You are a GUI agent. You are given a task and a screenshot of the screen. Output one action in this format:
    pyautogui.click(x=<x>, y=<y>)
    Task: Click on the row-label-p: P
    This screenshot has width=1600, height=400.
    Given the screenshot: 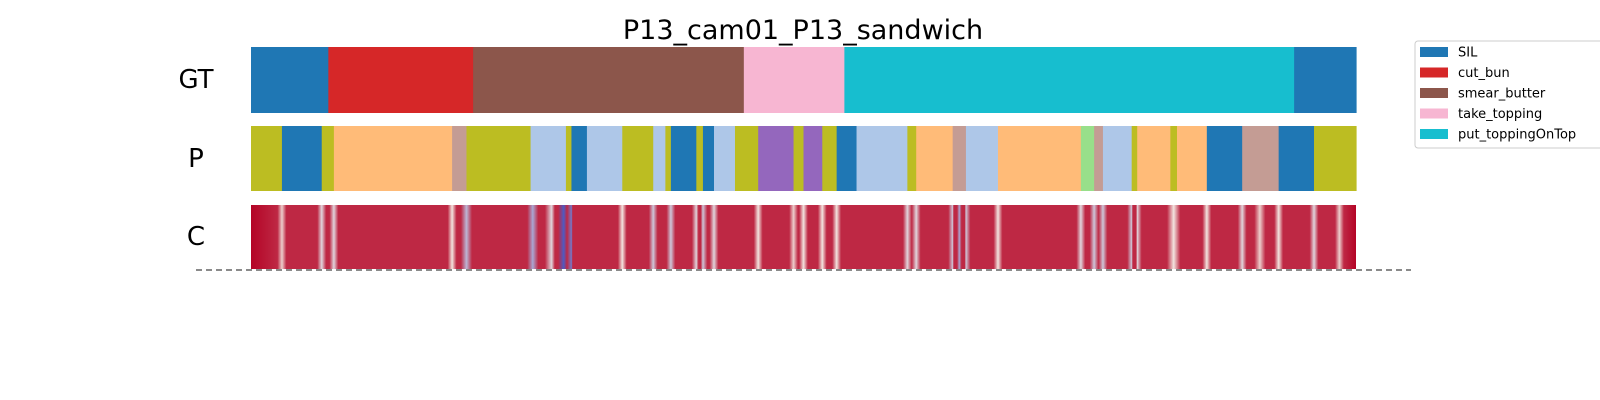 What is the action you would take?
    pyautogui.click(x=196, y=159)
    